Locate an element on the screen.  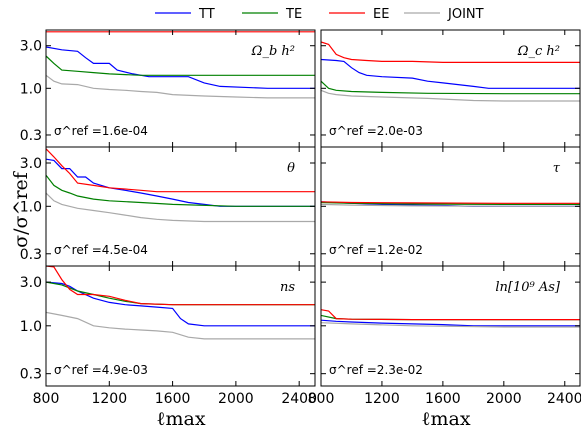
x-axis-title-left: ℓmax is located at coordinates (180, 419).